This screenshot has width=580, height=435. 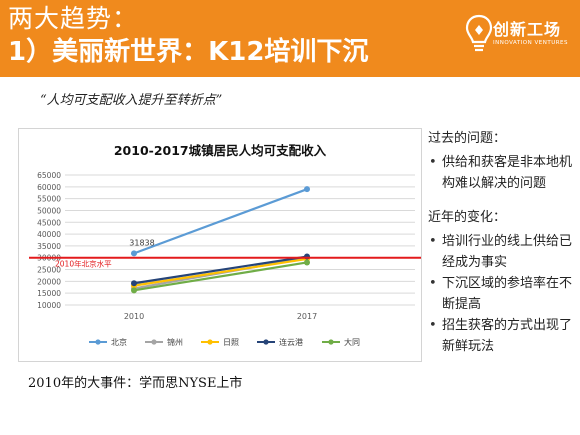 I want to click on y-tick-label: 15000, so click(x=49, y=293).